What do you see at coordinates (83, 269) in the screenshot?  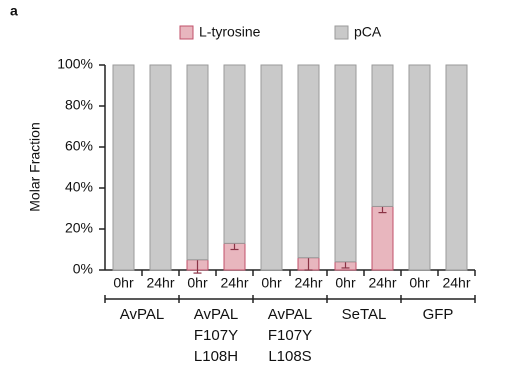 I see `y-tick-label: 0%` at bounding box center [83, 269].